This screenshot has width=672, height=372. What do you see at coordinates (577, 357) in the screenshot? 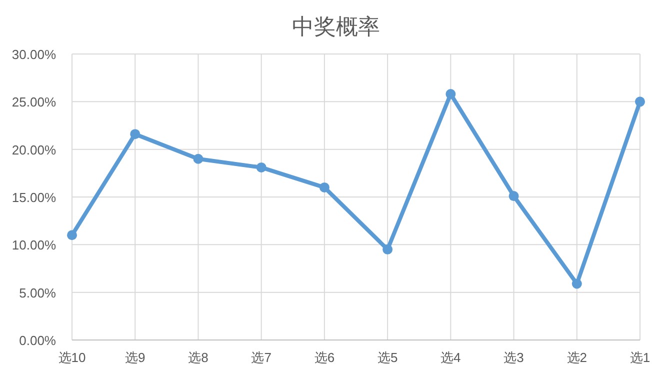
I see `x-tick-label: 选2` at bounding box center [577, 357].